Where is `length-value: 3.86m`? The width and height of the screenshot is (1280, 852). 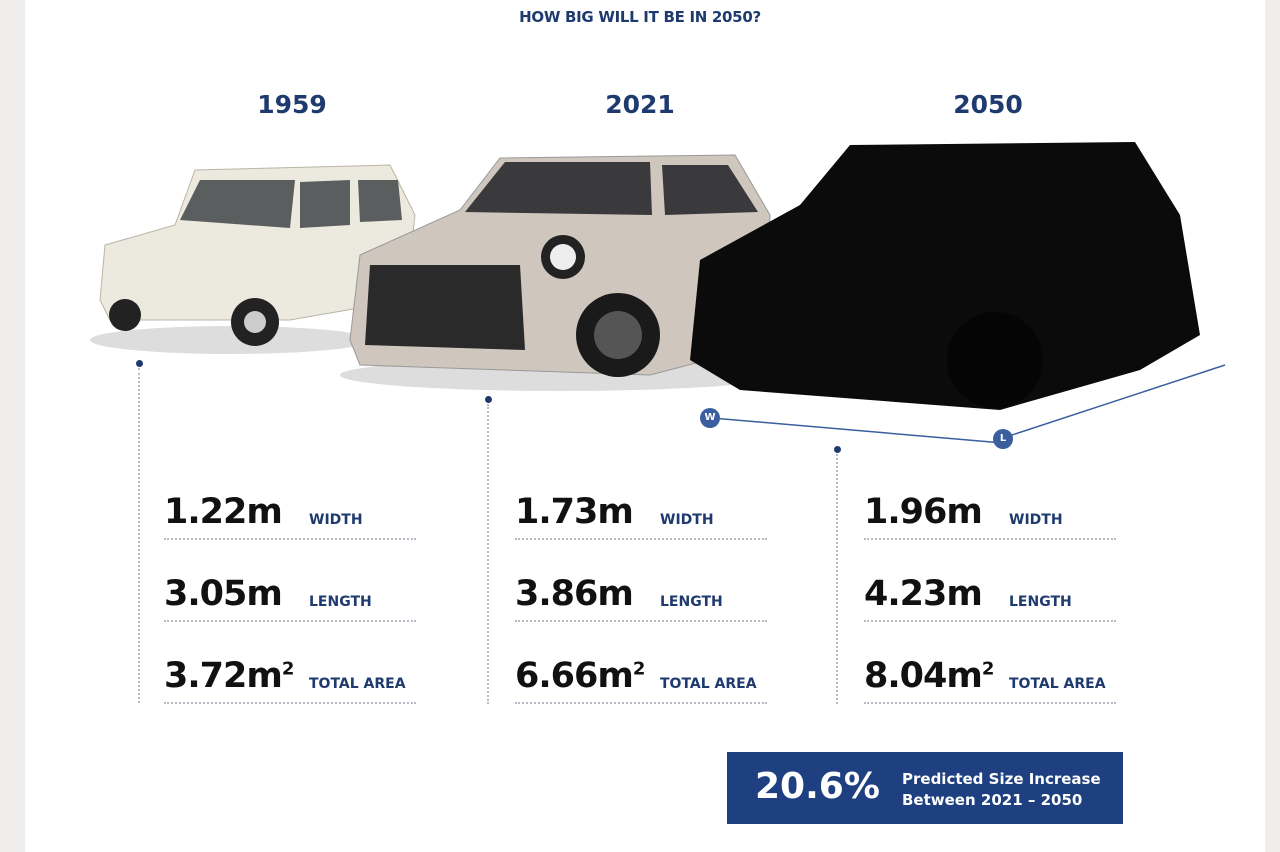
length-value: 3.86m is located at coordinates (574, 594).